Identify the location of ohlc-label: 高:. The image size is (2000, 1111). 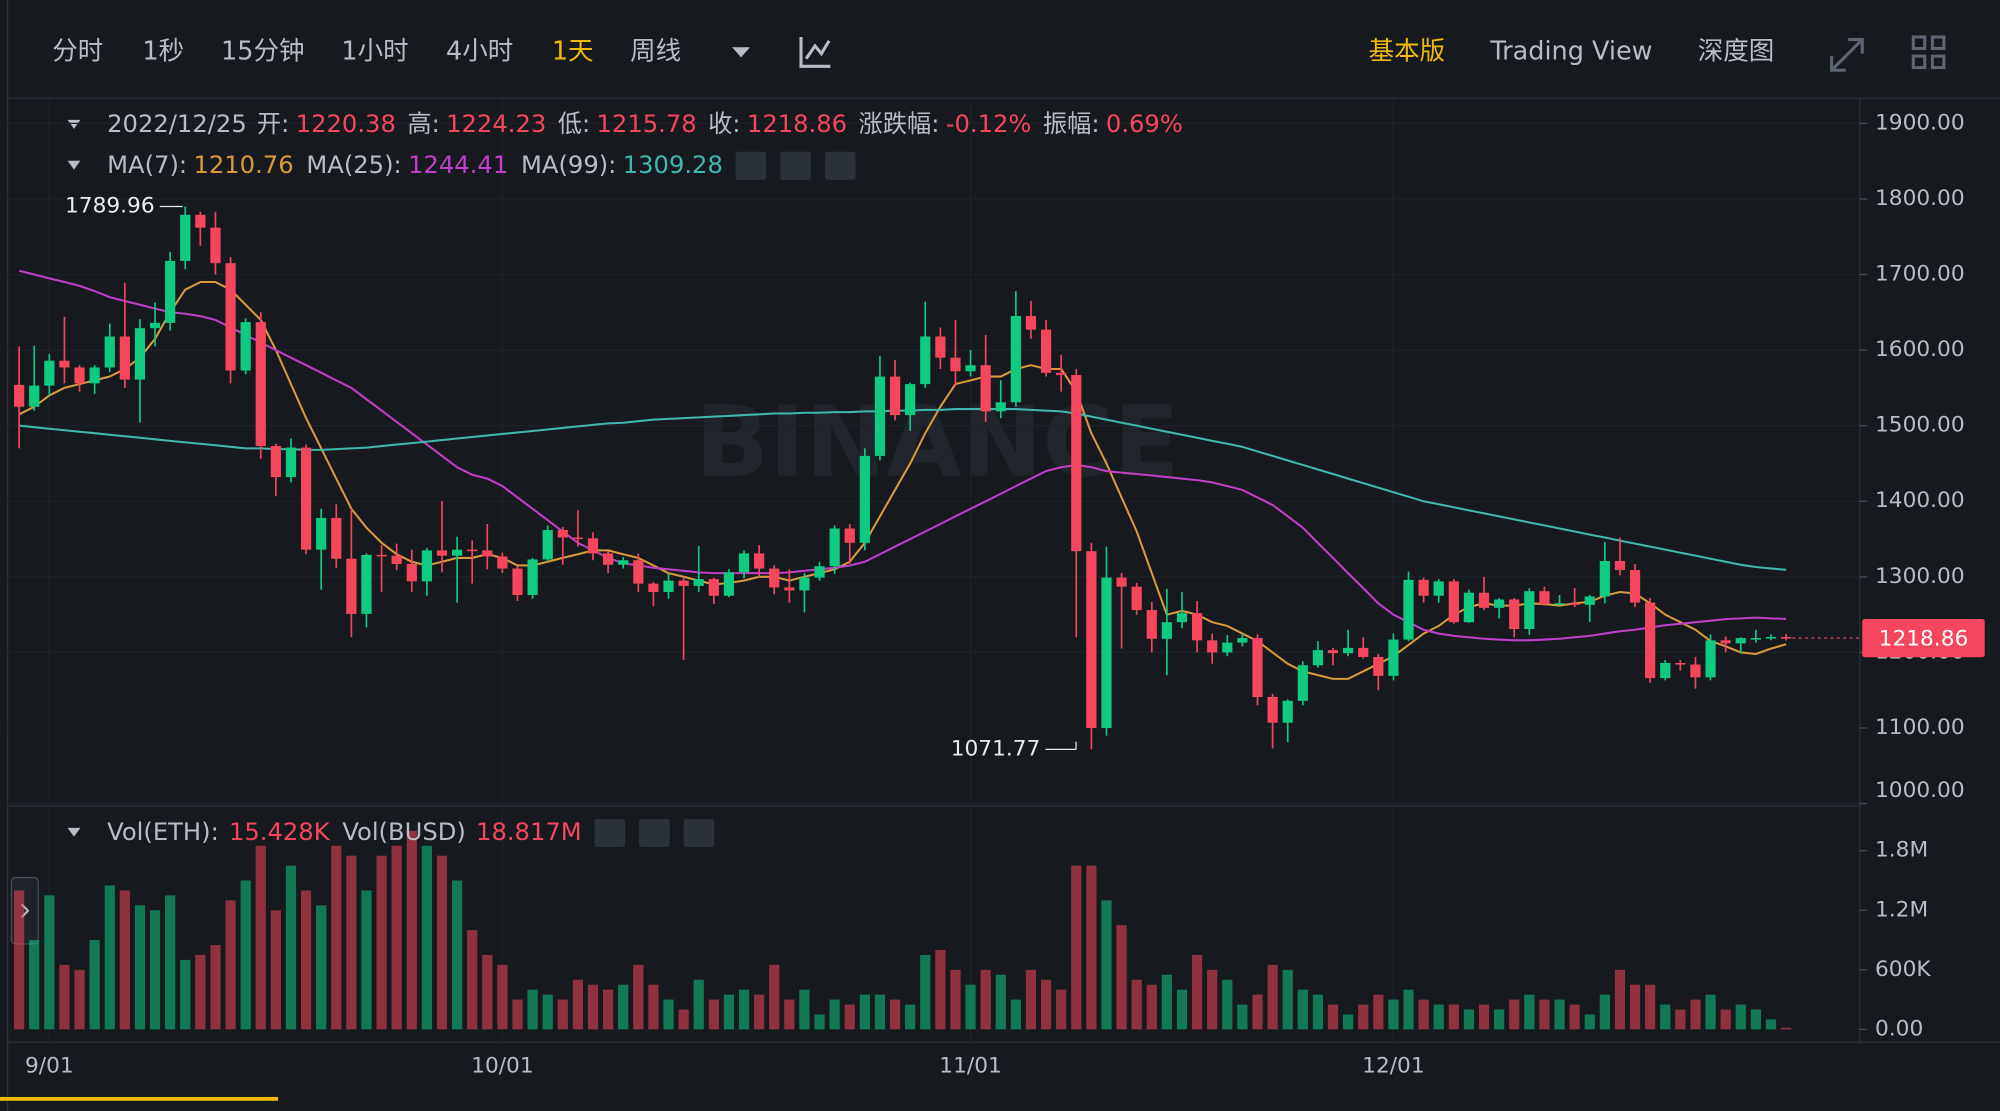
(423, 124).